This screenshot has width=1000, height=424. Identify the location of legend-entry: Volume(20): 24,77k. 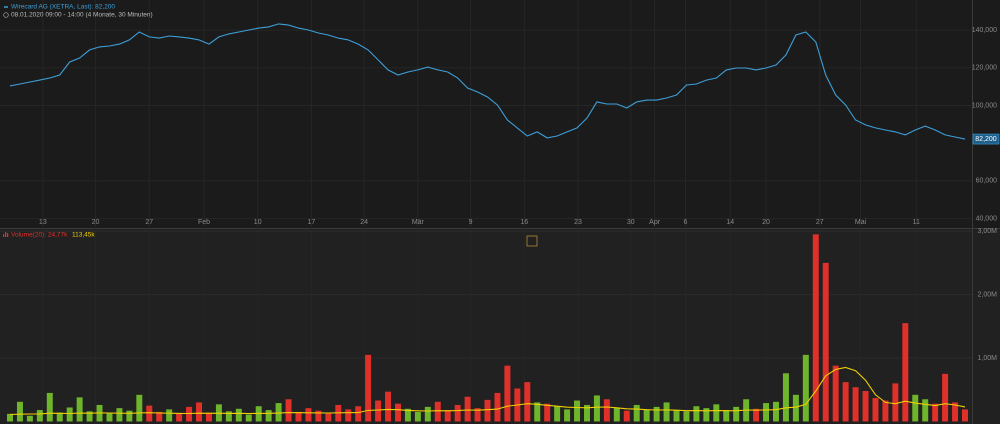
(39, 235).